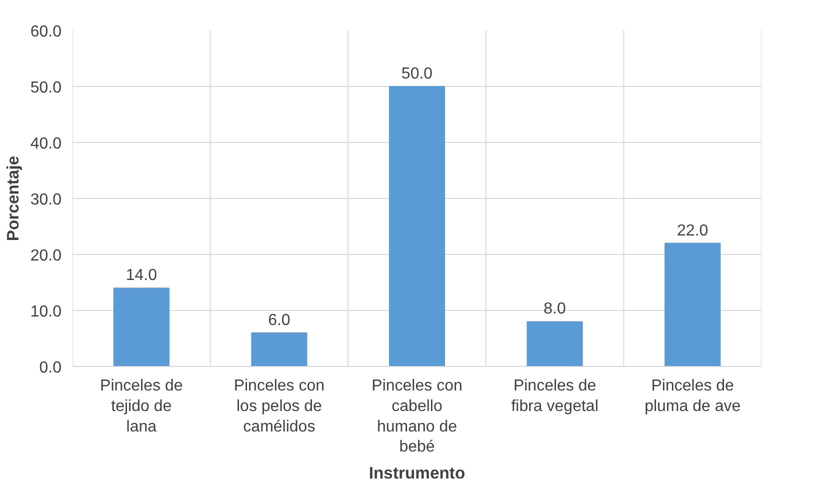 This screenshot has width=823, height=487. What do you see at coordinates (692, 396) in the screenshot?
I see `x-tick-label: Pinceles de pluma de ave` at bounding box center [692, 396].